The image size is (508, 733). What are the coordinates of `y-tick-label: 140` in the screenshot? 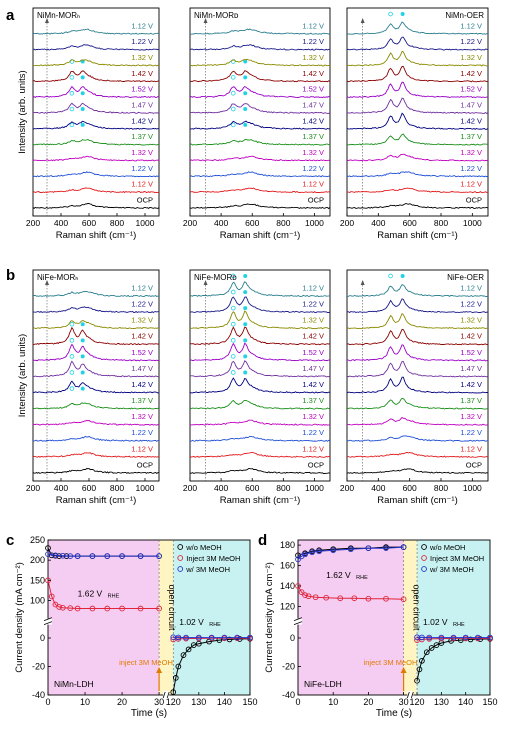 It's located at (287, 586).